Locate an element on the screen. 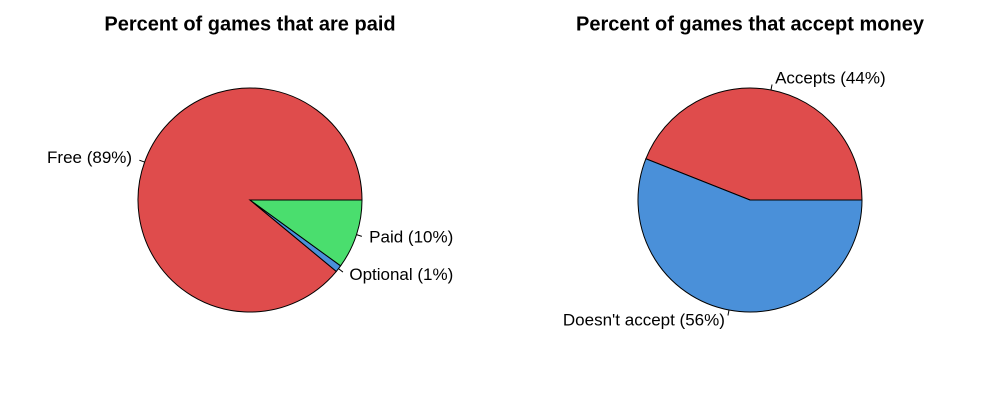 This screenshot has width=1000, height=400. slice-label: Optional (1%) is located at coordinates (401, 274).